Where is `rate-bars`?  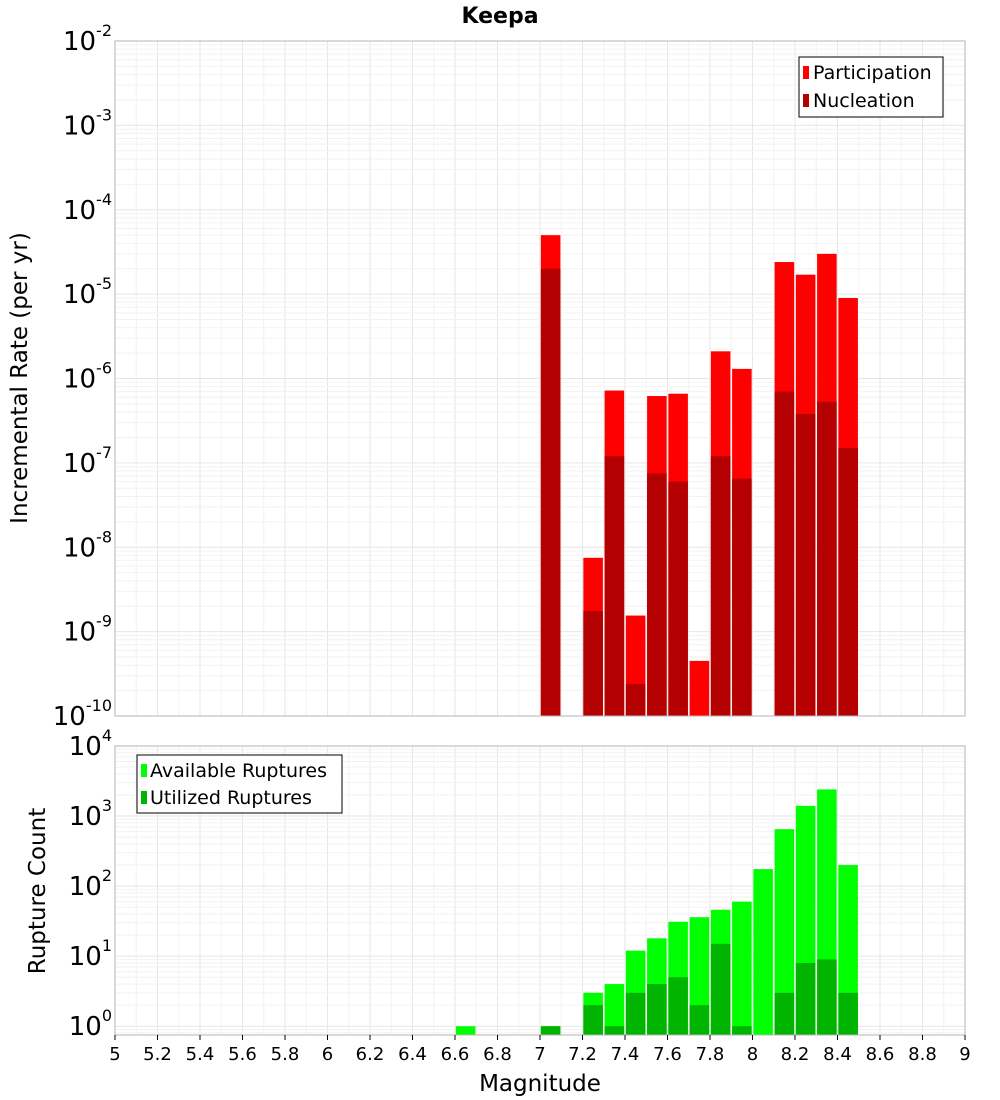
rate-bars is located at coordinates (699, 475).